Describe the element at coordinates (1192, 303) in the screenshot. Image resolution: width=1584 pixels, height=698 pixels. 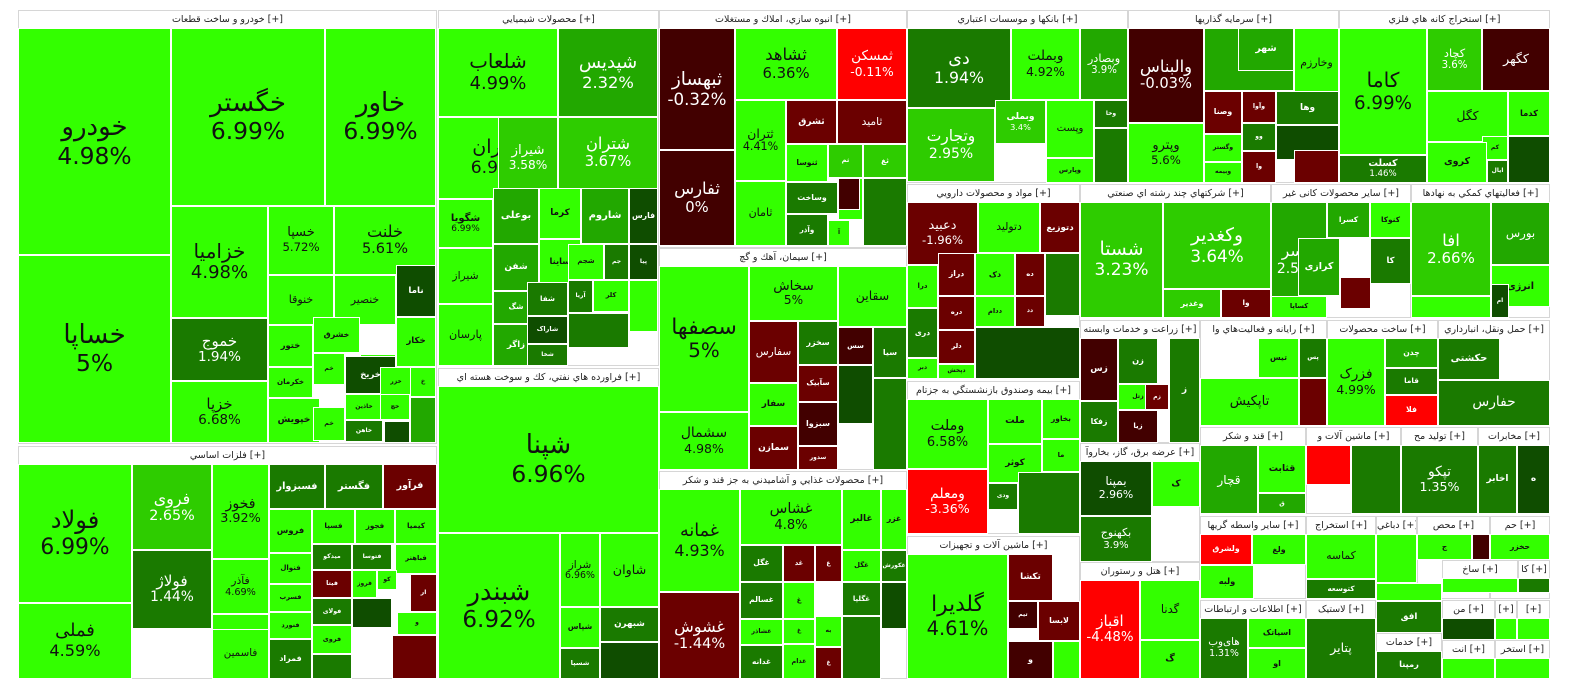
I see `stock-tile: وغدیر` at that location.